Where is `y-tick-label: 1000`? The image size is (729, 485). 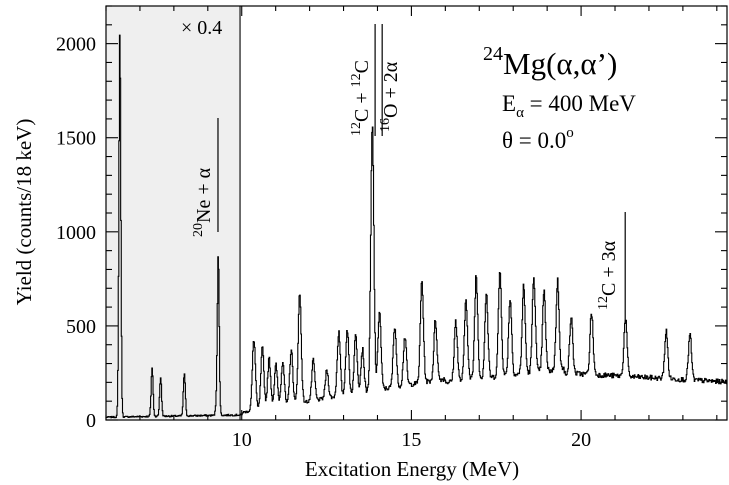 y-tick-label: 1000 is located at coordinates (76, 233).